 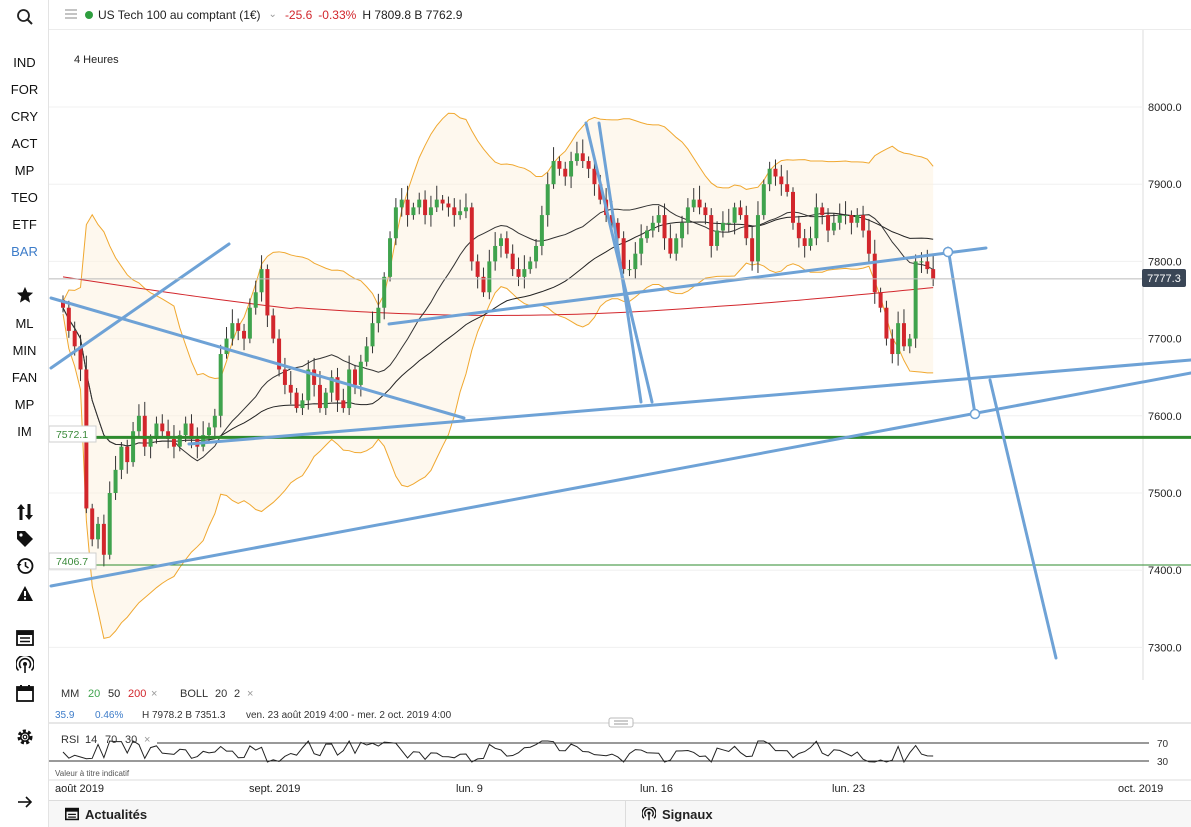 What do you see at coordinates (24, 143) in the screenshot?
I see `sidebar-item-act: ACT` at bounding box center [24, 143].